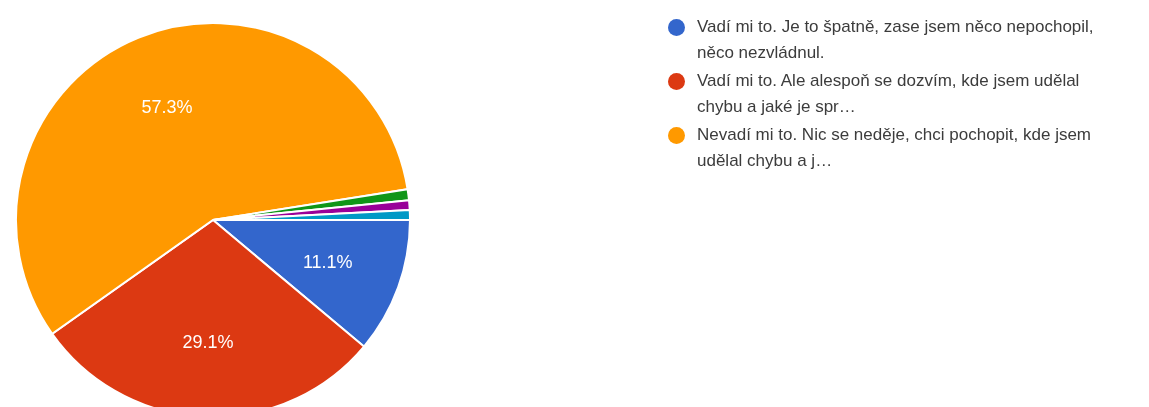  Describe the element at coordinates (167, 106) in the screenshot. I see `data-label: 57.3%` at that location.